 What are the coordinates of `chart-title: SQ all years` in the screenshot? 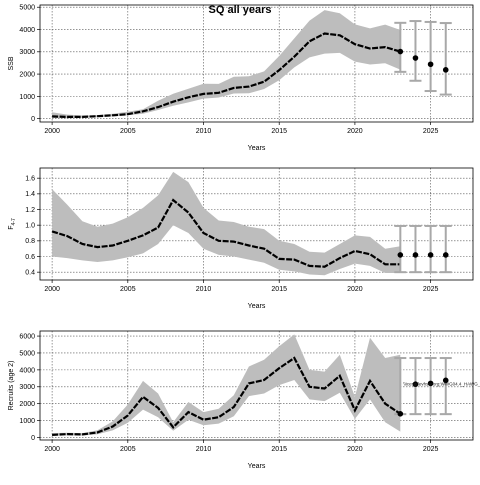 It's located at (240, 10).